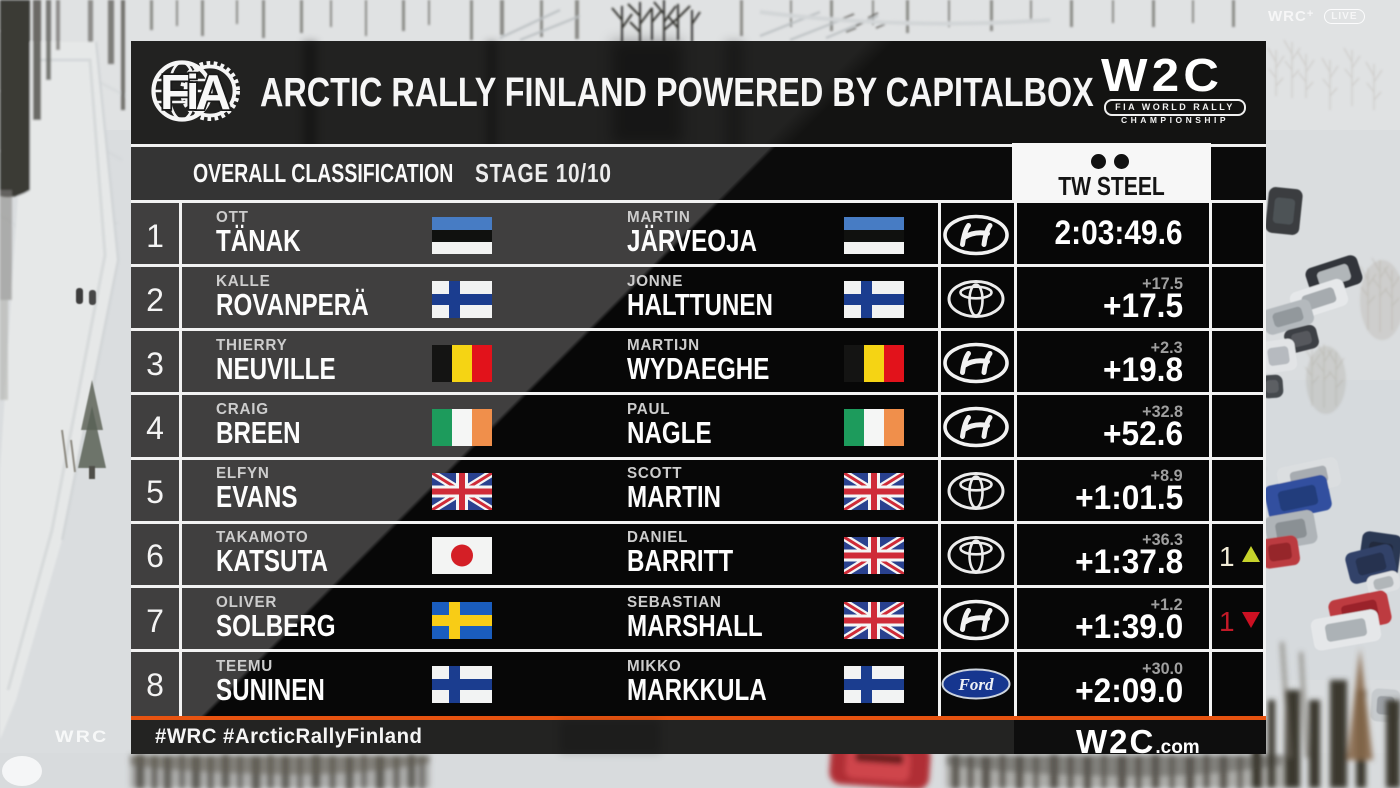 Image resolution: width=1400 pixels, height=788 pixels. Describe the element at coordinates (195, 93) in the screenshot. I see `svg-text: FiA` at that location.